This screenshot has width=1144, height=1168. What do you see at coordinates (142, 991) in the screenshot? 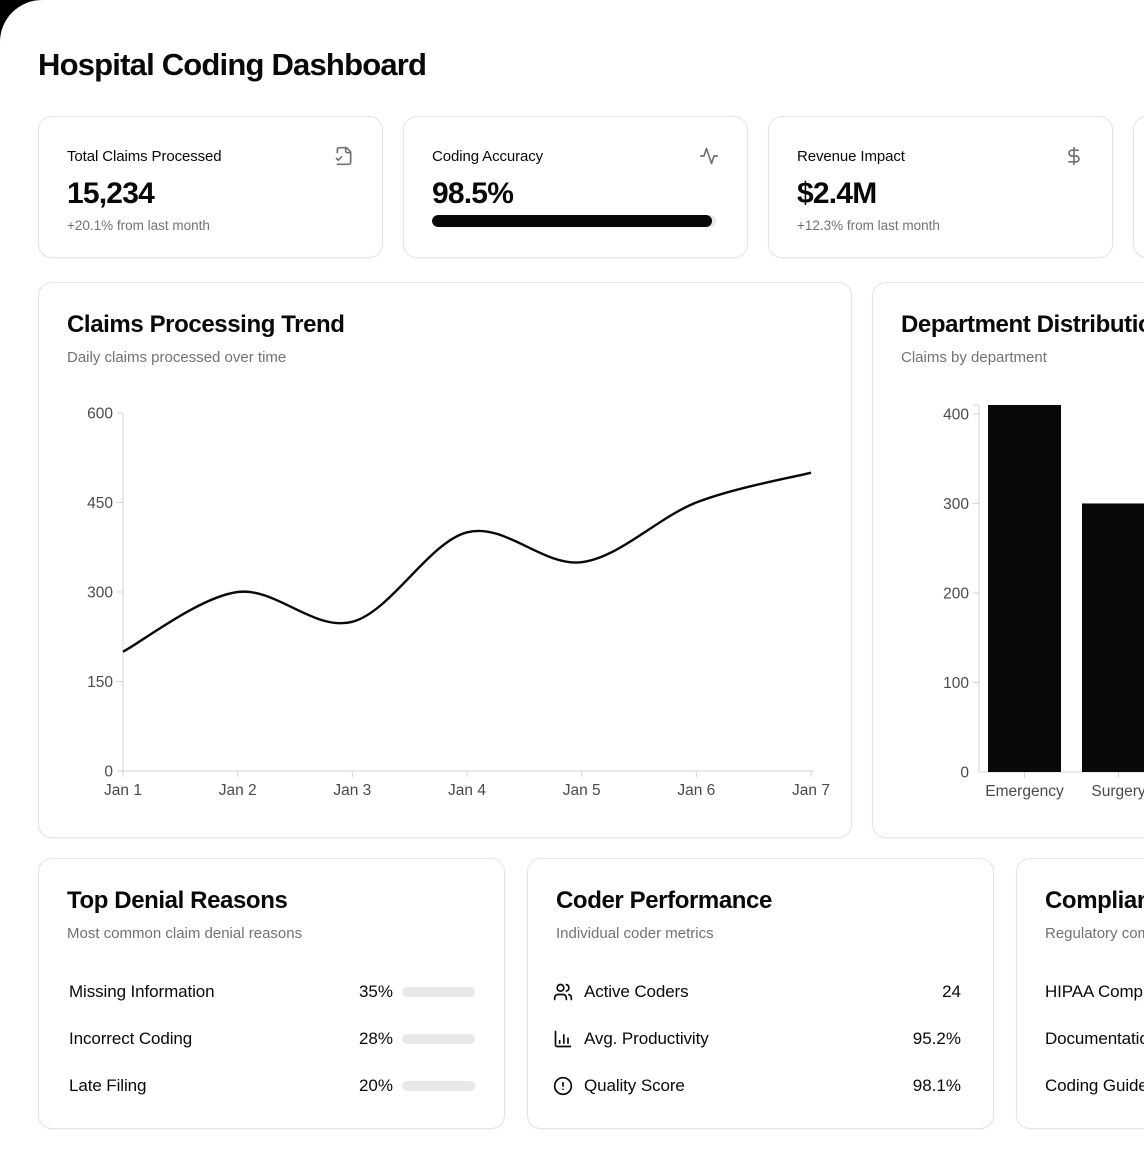
I see `denial-label: Missing Information` at bounding box center [142, 991].